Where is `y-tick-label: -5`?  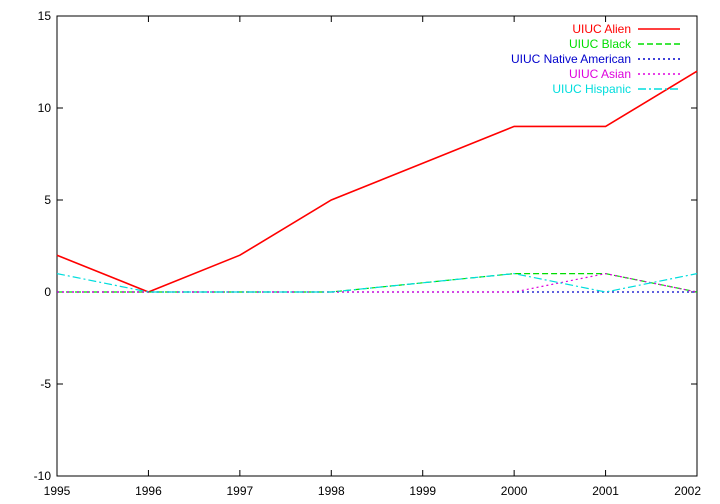
y-tick-label: -5 is located at coordinates (45, 384).